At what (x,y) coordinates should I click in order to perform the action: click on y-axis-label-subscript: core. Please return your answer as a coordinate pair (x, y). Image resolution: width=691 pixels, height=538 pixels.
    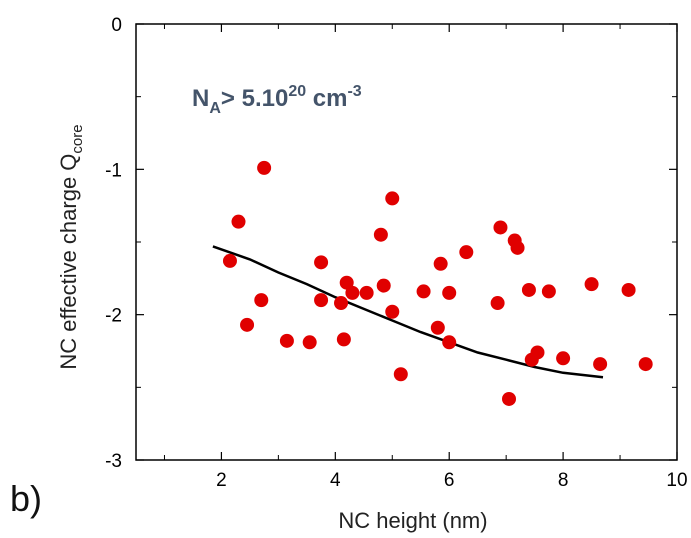
    Looking at the image, I should click on (77, 138).